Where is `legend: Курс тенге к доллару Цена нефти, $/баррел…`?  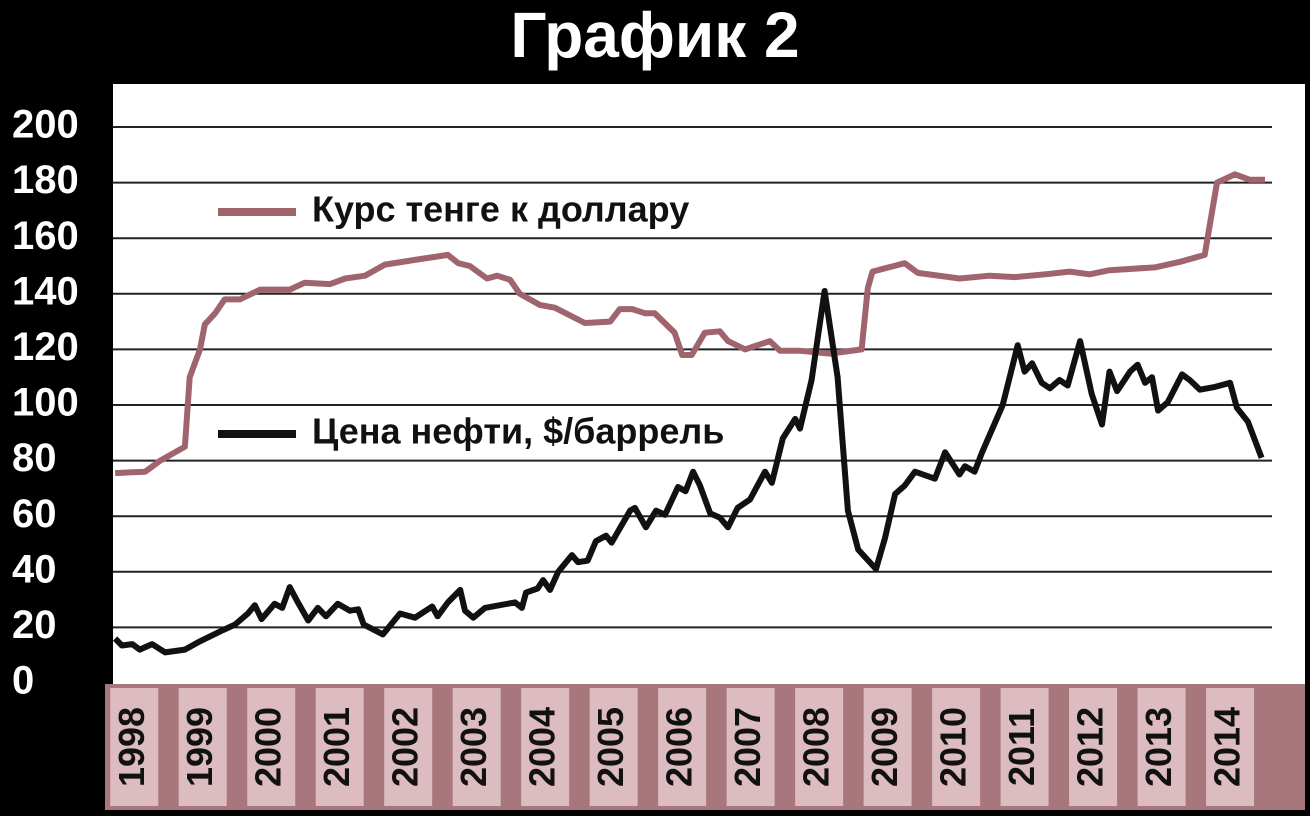 legend: Курс тенге к доллару Цена нефти, $/баррел… is located at coordinates (471, 320).